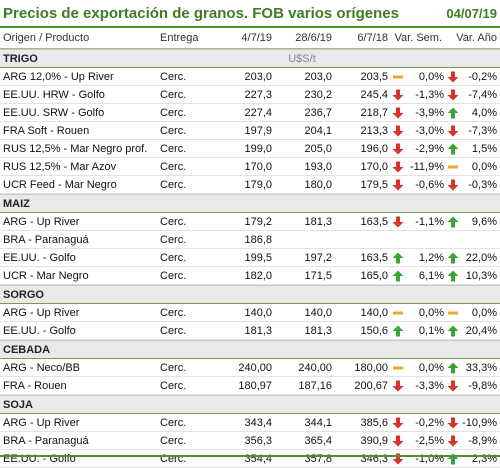 This screenshot has height=468, width=500. Describe the element at coordinates (258, 422) in the screenshot. I see `row-price-current: 343,4` at that location.